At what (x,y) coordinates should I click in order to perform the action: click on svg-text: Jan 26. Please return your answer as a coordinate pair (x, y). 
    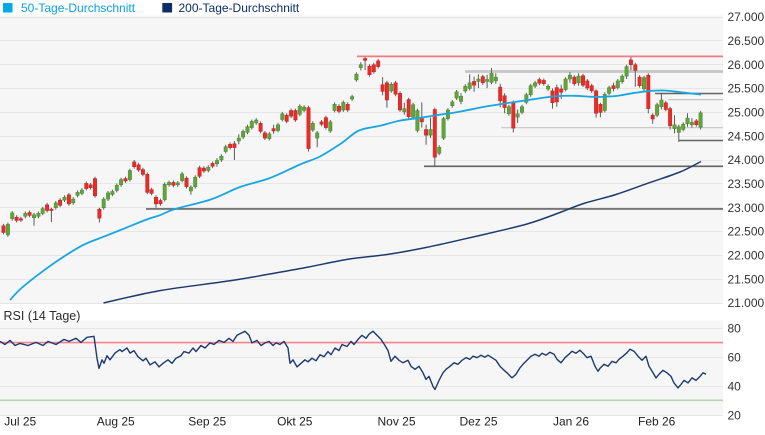
    Looking at the image, I should click on (571, 422).